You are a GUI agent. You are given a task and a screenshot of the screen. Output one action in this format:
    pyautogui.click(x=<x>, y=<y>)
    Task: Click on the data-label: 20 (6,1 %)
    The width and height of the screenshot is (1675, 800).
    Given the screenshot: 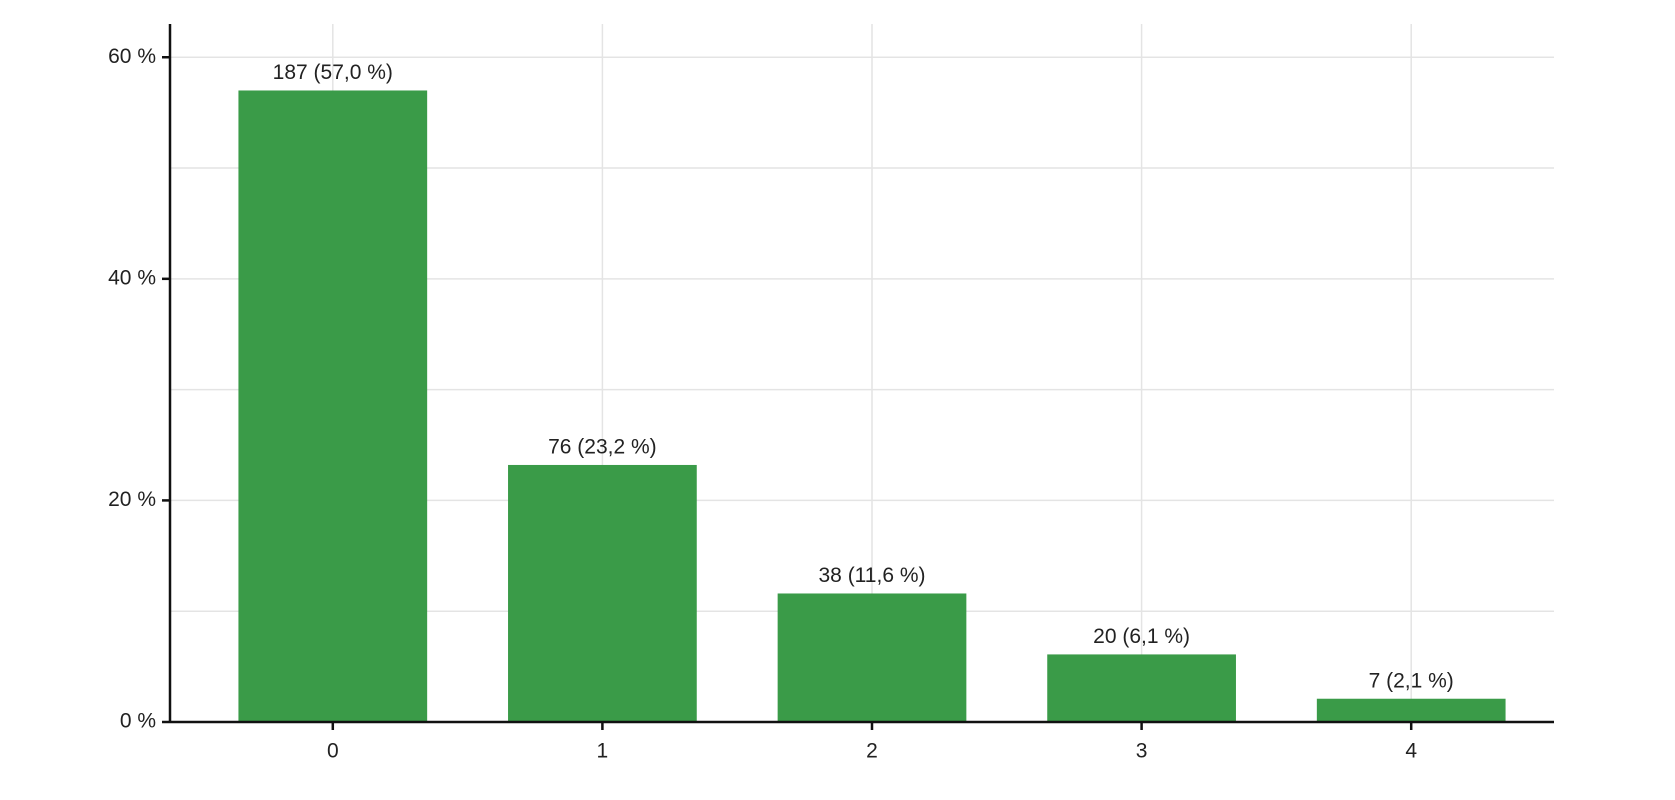 What is the action you would take?
    pyautogui.click(x=1141, y=636)
    